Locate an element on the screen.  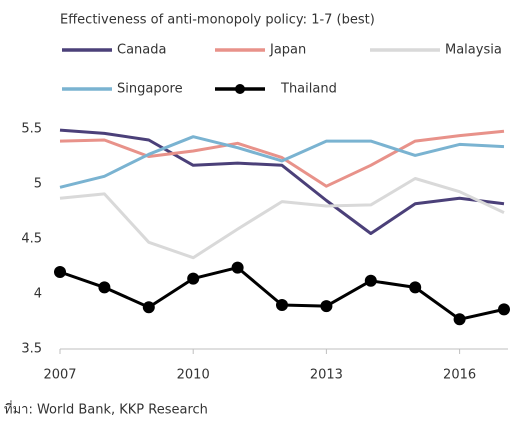
x-tick-label: 2013 is located at coordinates (326, 375).